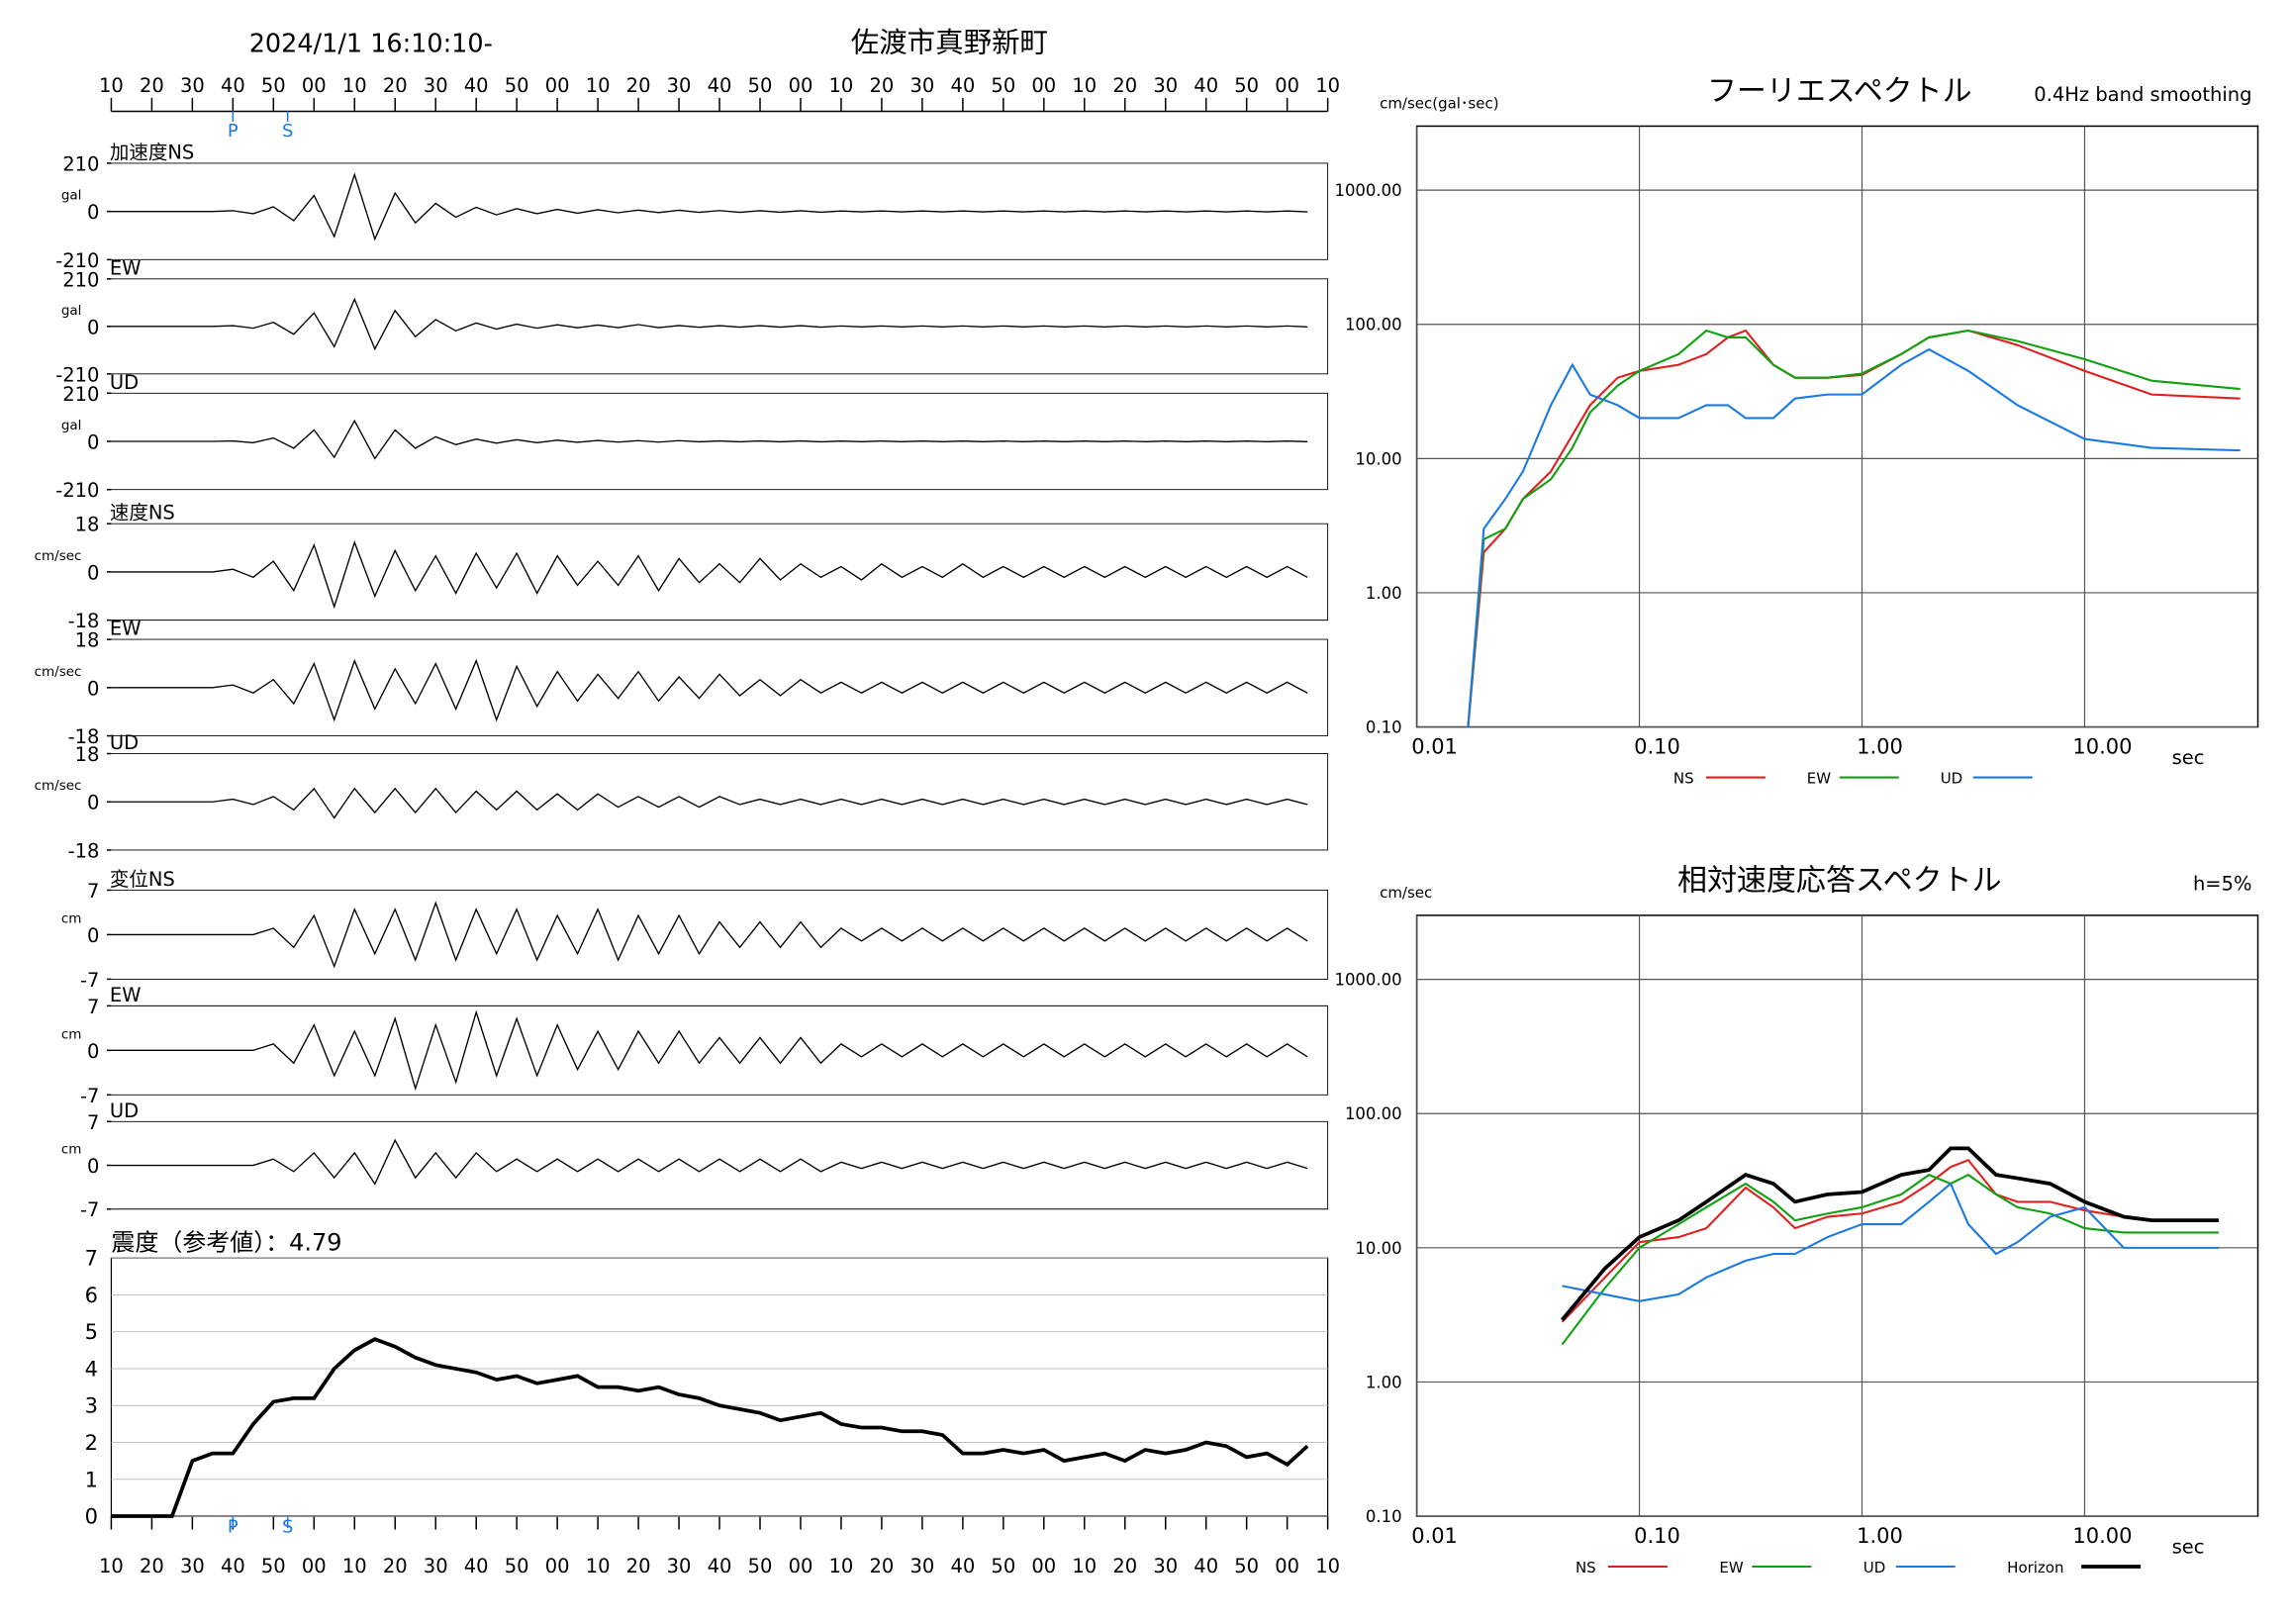  What do you see at coordinates (233, 1527) in the screenshot?
I see `phase-label: P` at bounding box center [233, 1527].